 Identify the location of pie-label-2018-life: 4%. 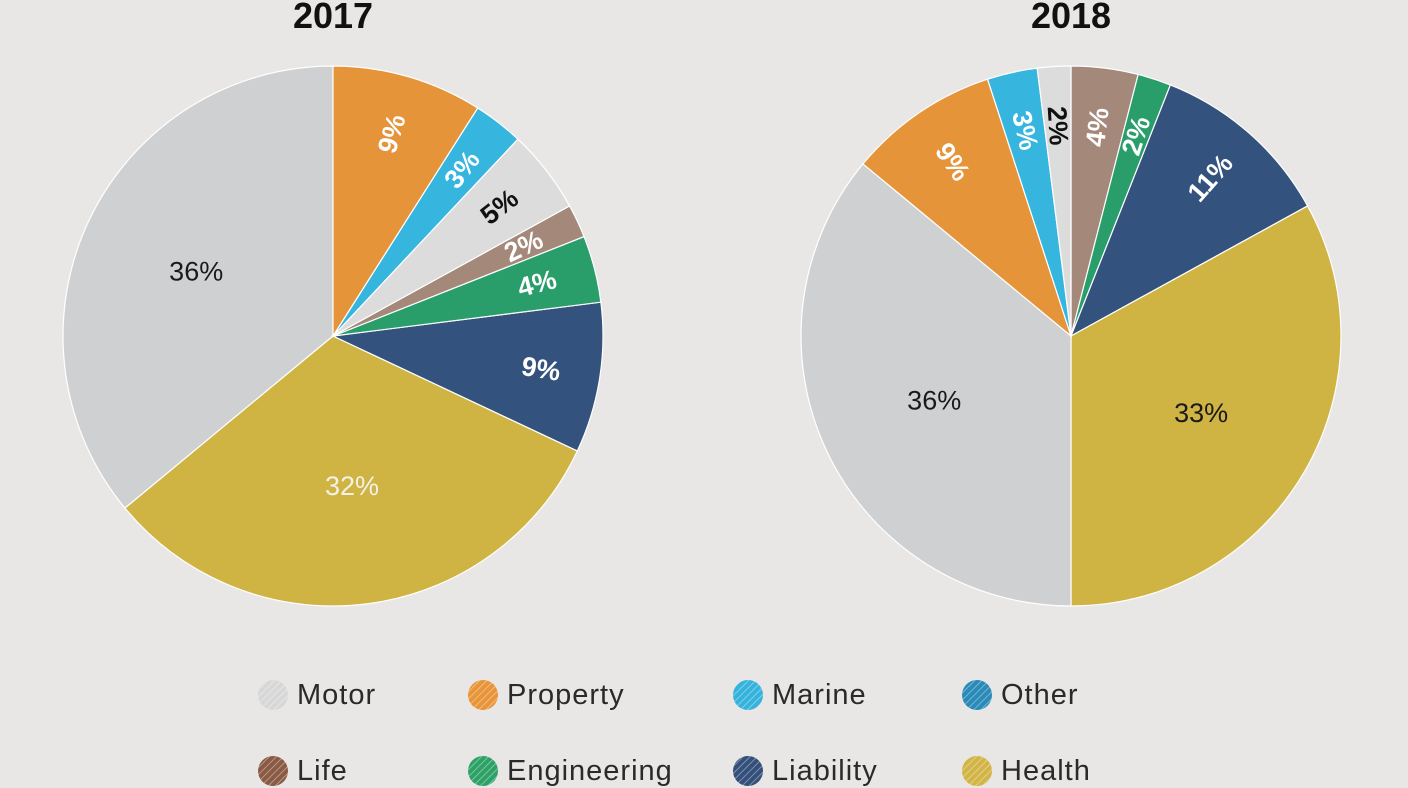
(1097, 127).